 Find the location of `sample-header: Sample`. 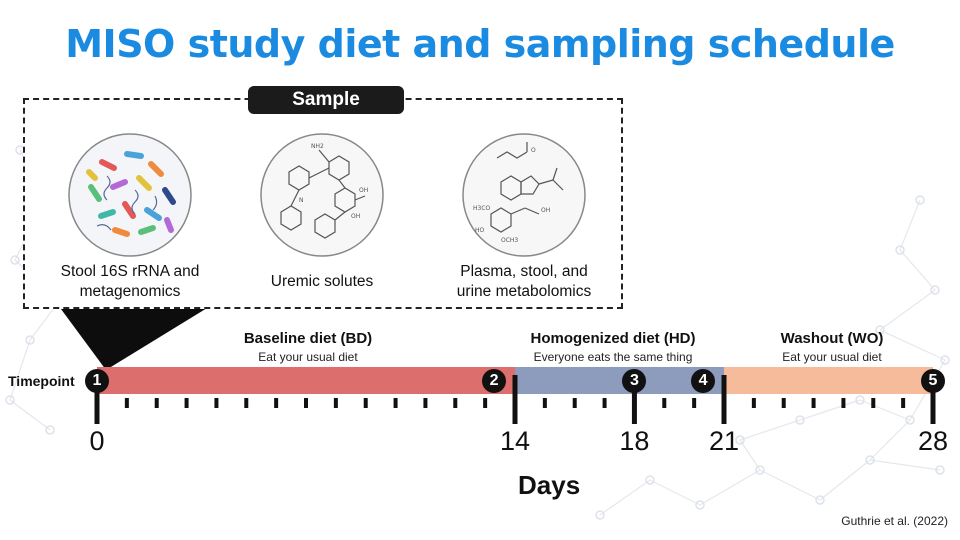

sample-header: Sample is located at coordinates (326, 100).